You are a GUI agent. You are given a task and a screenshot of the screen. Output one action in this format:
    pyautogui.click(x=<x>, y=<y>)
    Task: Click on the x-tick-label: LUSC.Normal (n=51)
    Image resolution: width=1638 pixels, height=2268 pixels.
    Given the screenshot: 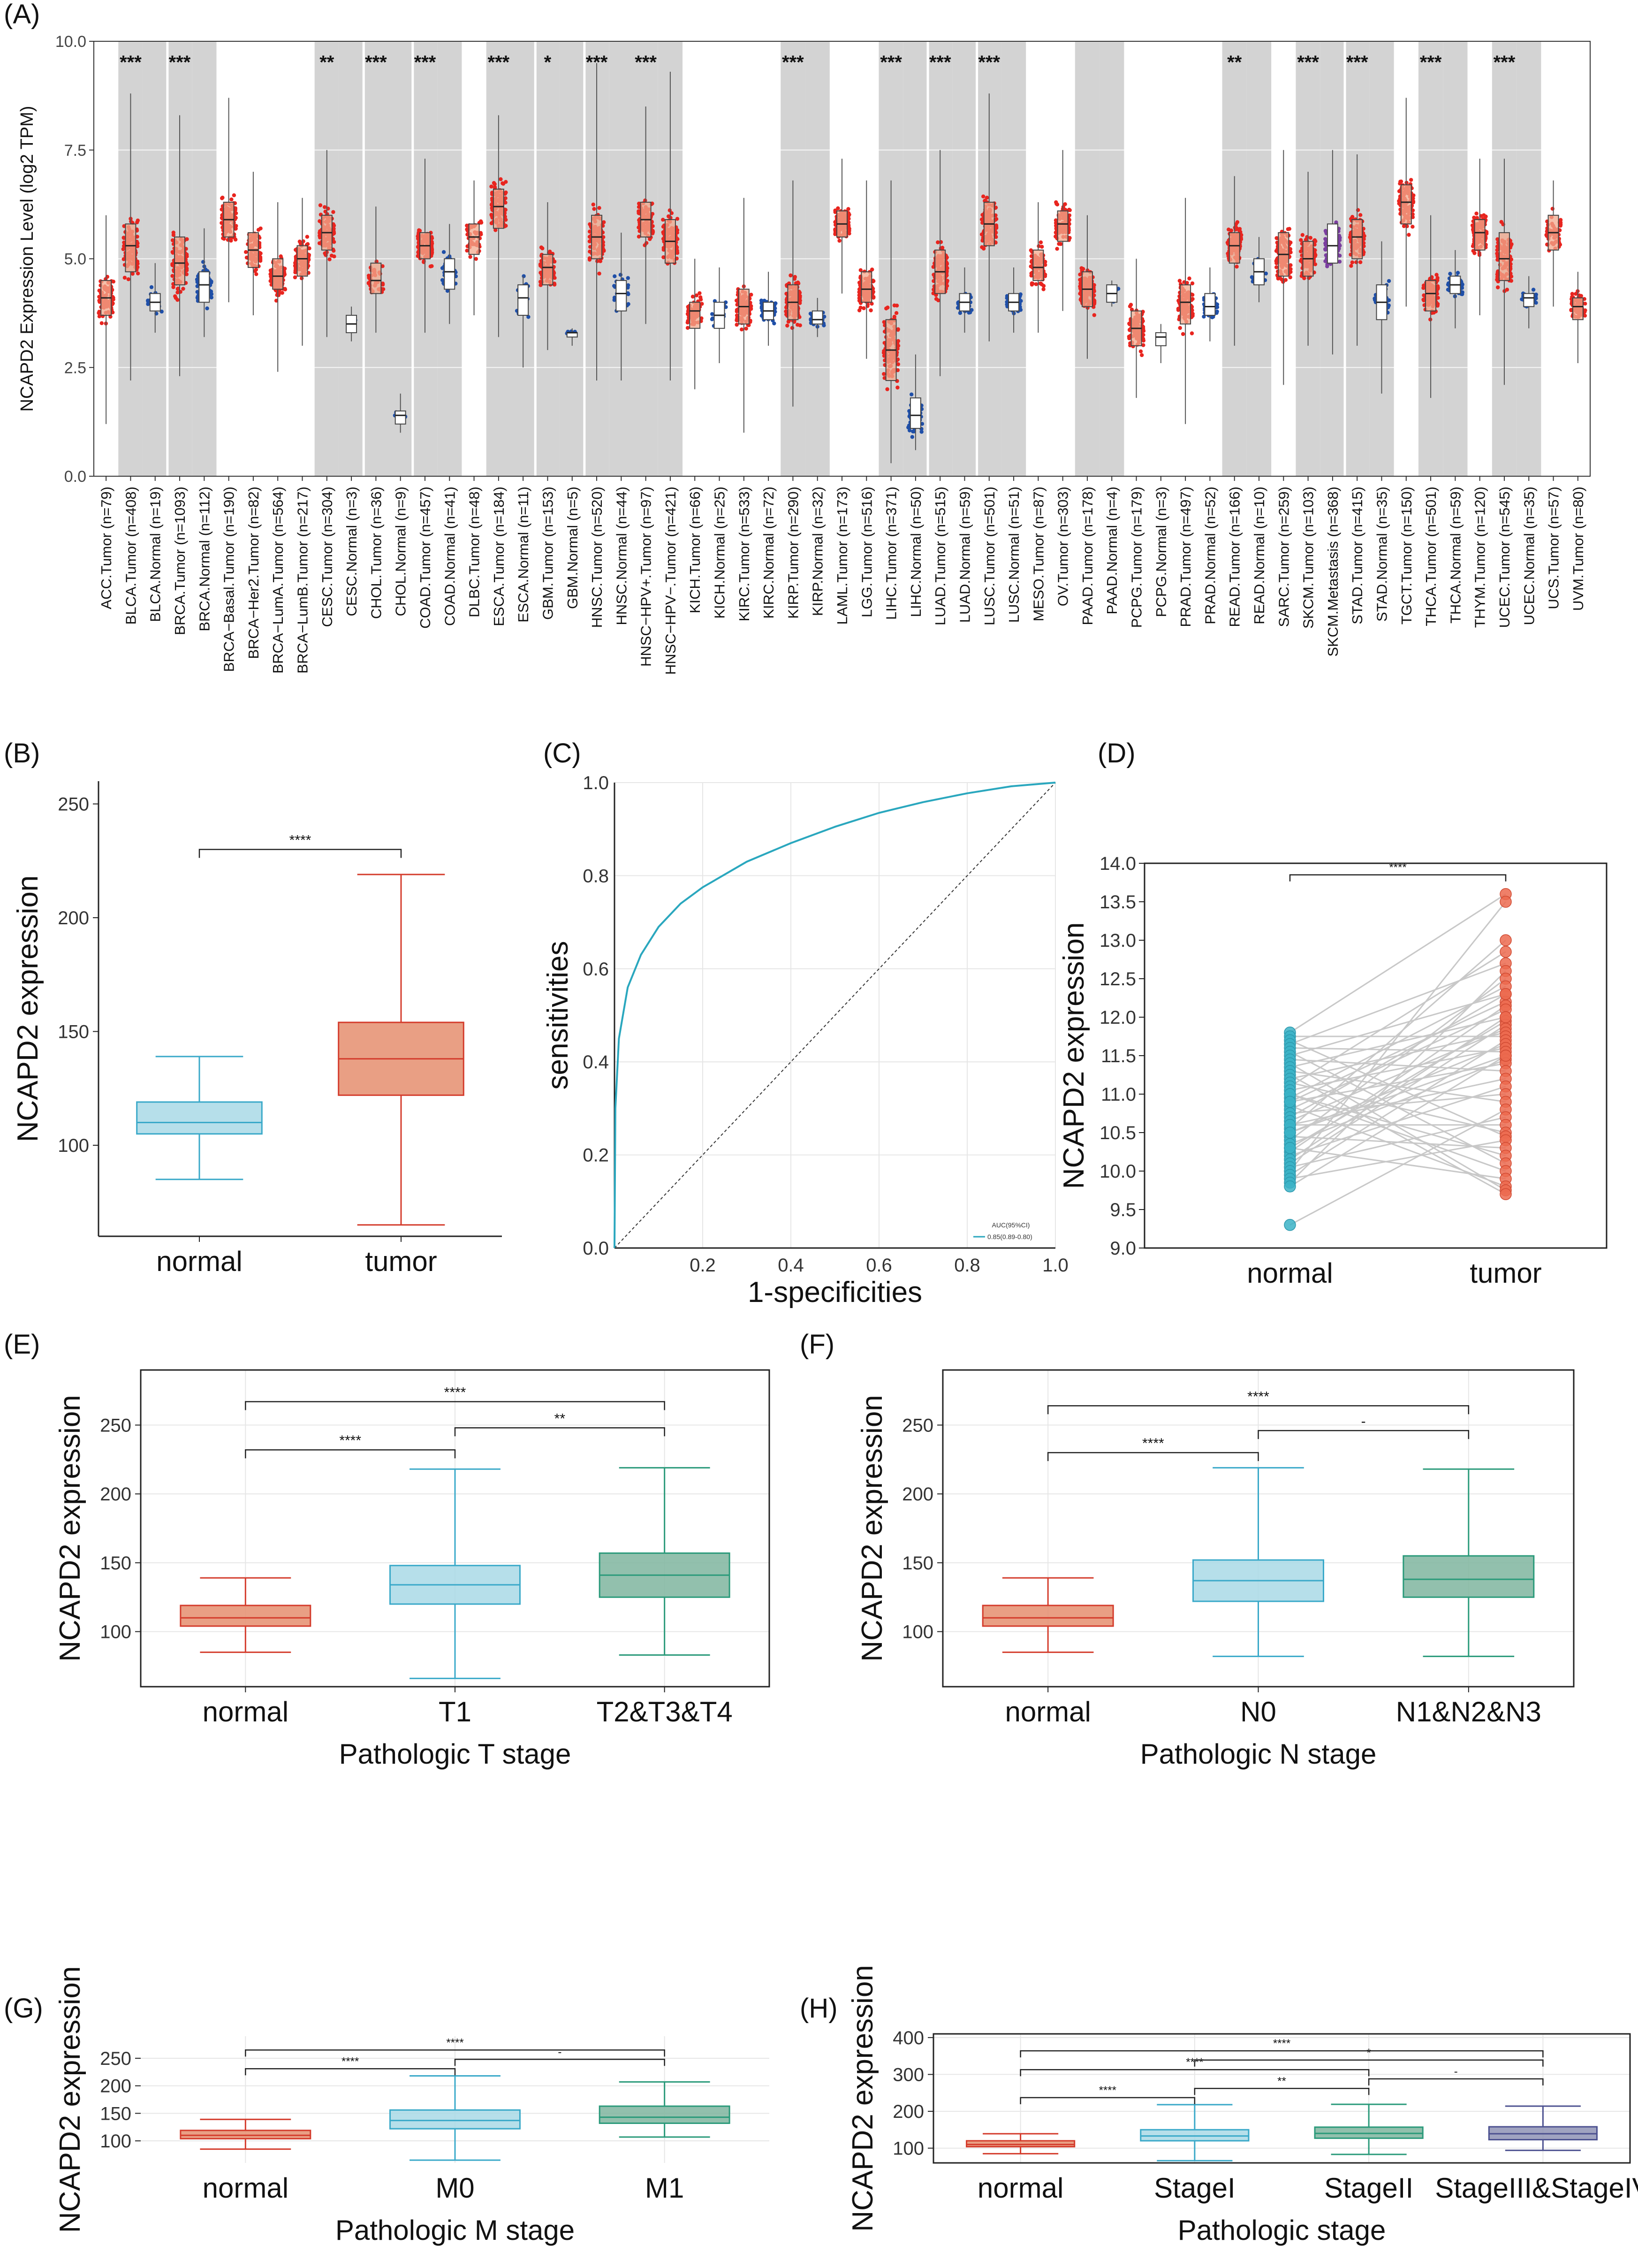 What is the action you would take?
    pyautogui.click(x=1014, y=555)
    